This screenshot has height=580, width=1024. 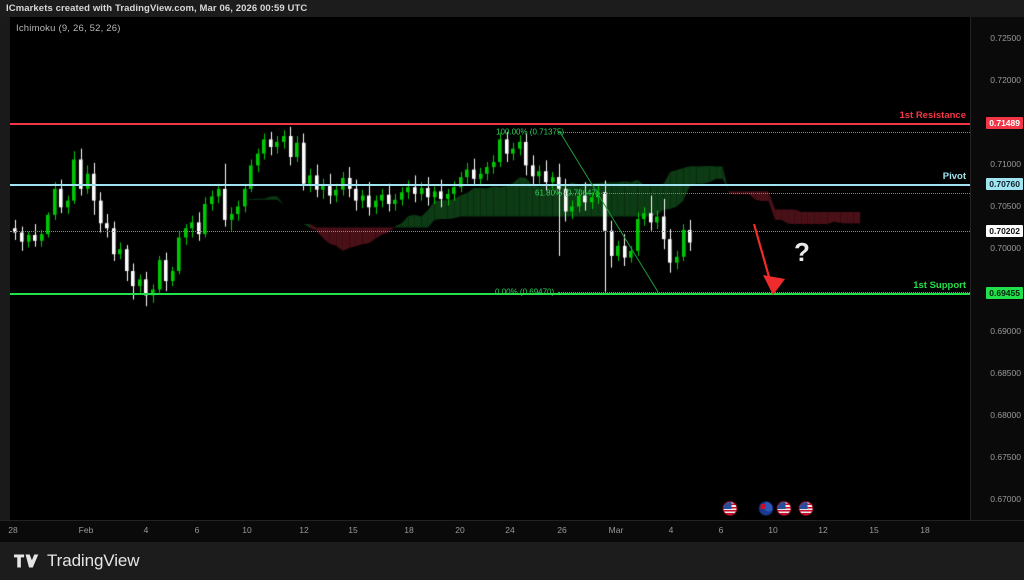 I want to click on fib-label-1: 100.00% (0.71375), so click(x=530, y=132).